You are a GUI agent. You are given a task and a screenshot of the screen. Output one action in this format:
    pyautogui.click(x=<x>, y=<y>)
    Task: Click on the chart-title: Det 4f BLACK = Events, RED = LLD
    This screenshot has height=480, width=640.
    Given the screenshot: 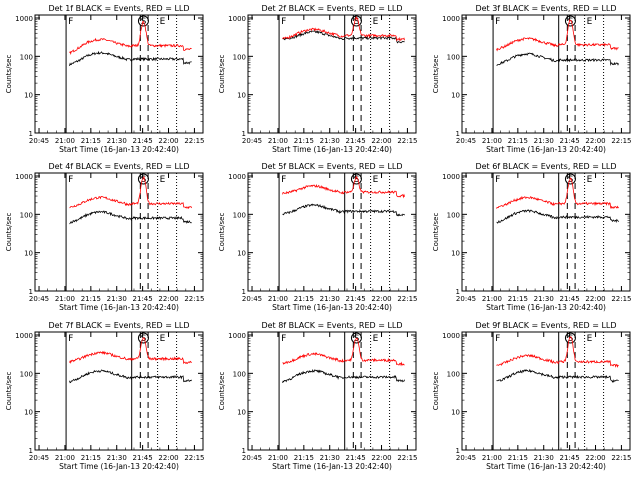 What is the action you would take?
    pyautogui.click(x=118, y=166)
    